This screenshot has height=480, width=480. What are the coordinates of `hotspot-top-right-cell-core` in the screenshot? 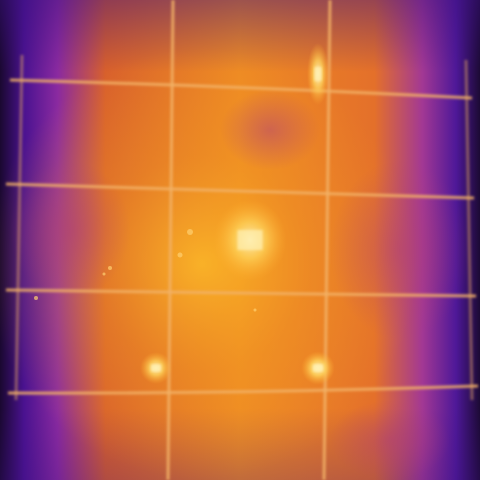 It's located at (318, 74).